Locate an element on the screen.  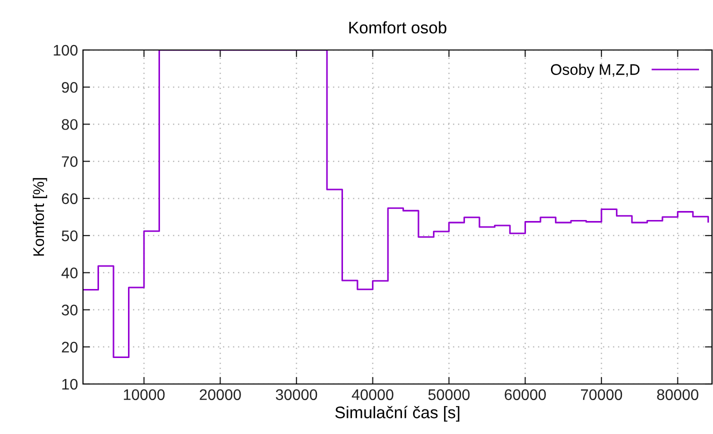
y-tick-label: 60 is located at coordinates (70, 198).